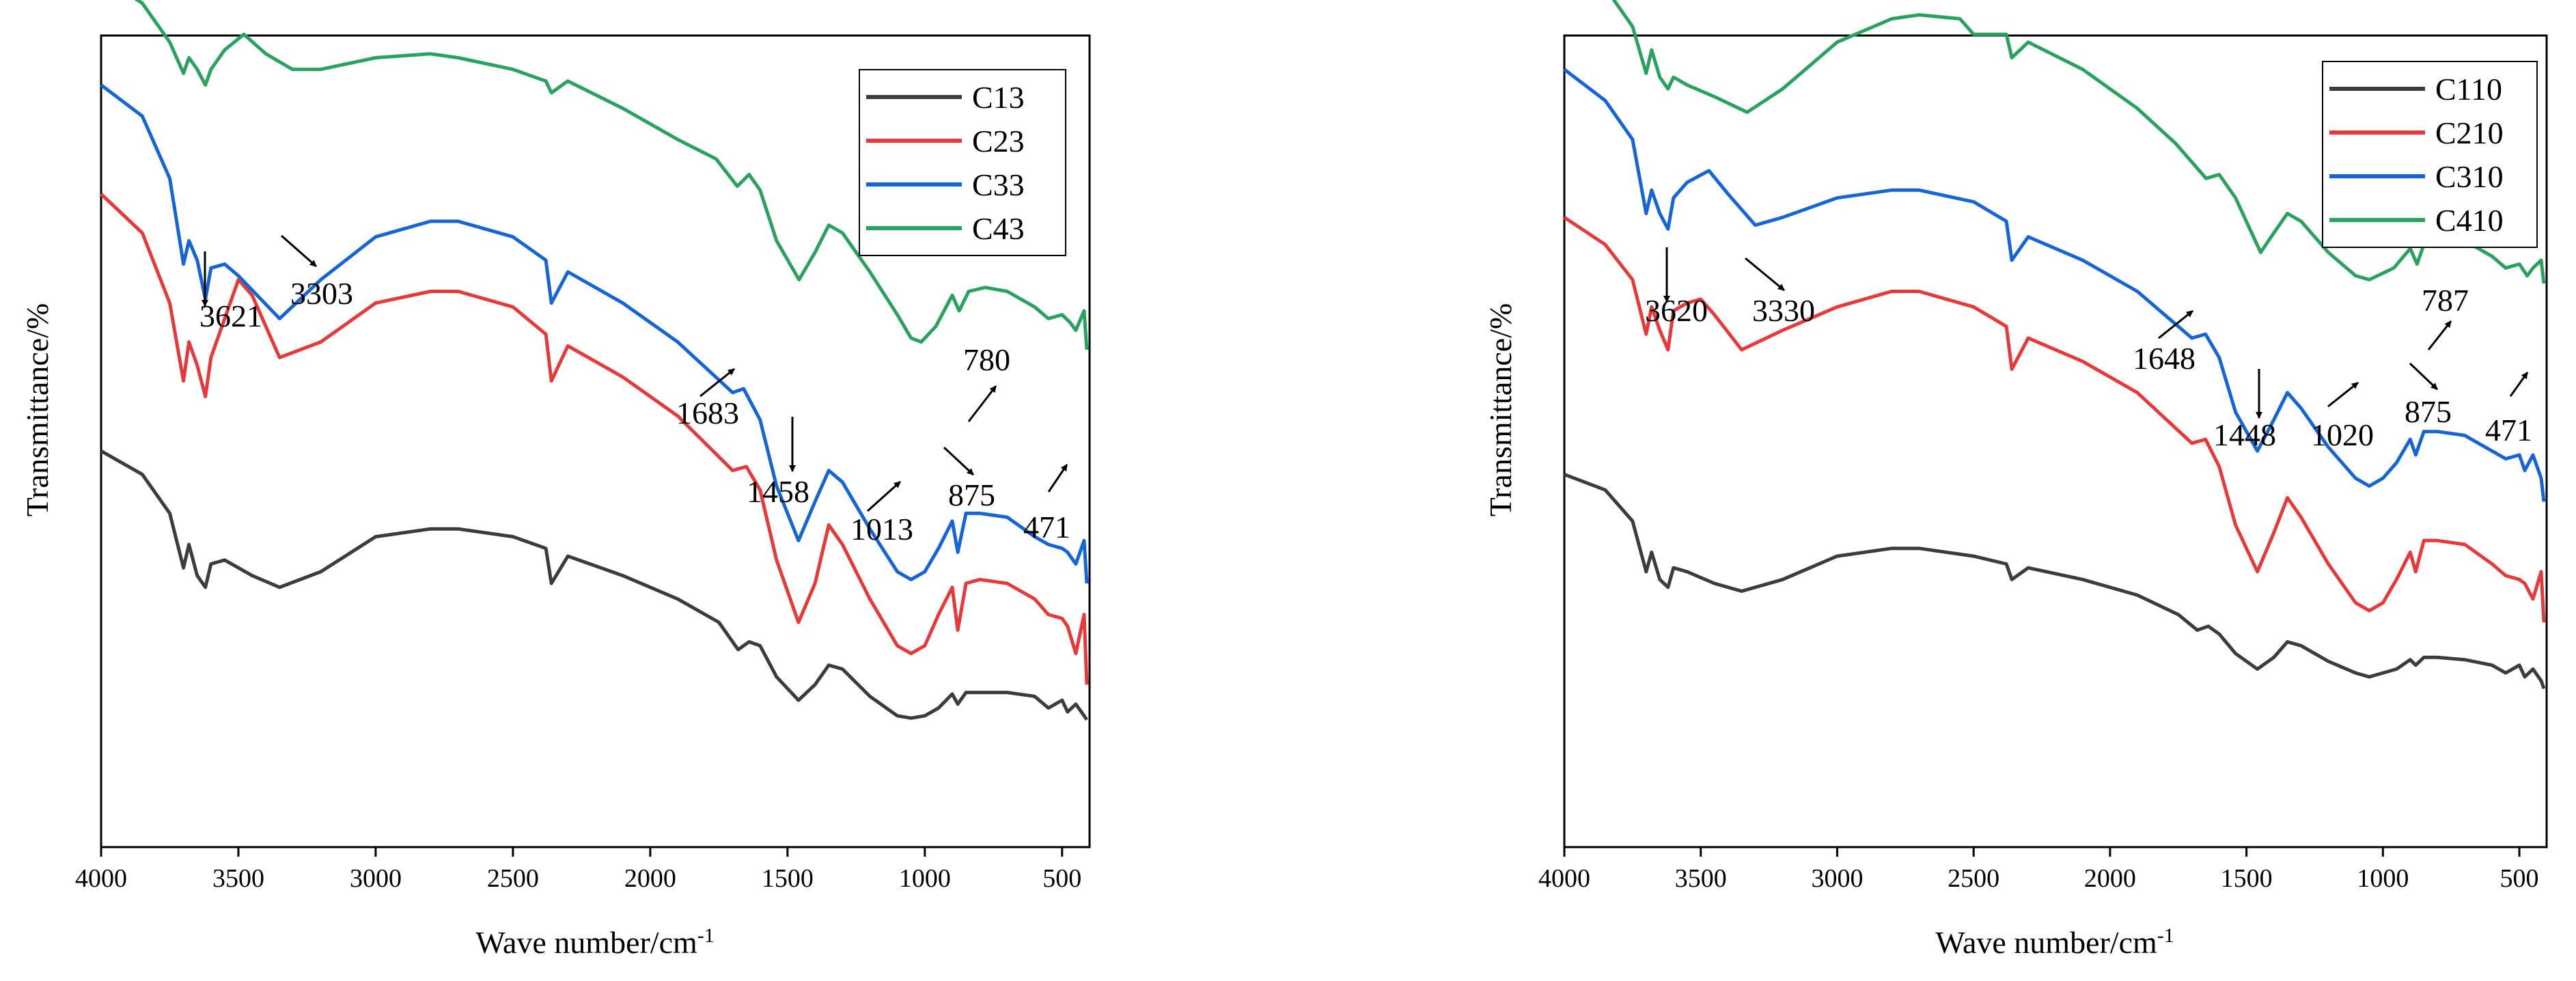 The width and height of the screenshot is (2576, 981). What do you see at coordinates (321, 293) in the screenshot?
I see `annotation-label: 3303` at bounding box center [321, 293].